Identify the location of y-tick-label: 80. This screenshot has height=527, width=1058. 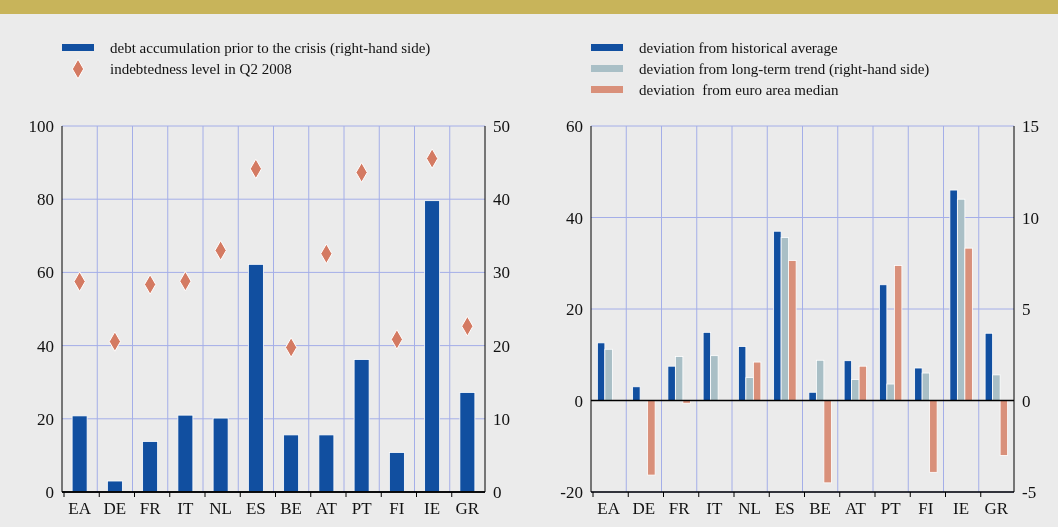
(45, 200).